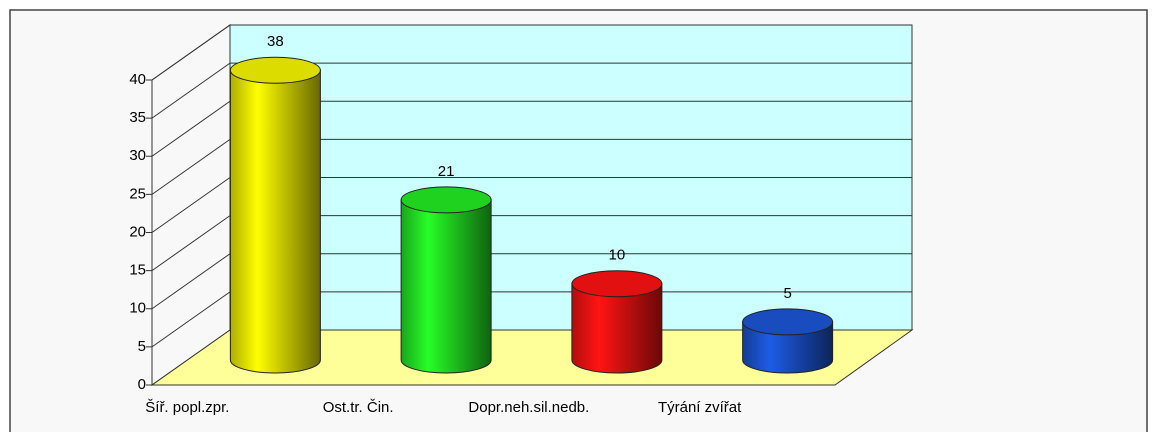 This screenshot has height=437, width=1157. What do you see at coordinates (137, 117) in the screenshot?
I see `y-tick-label: 35` at bounding box center [137, 117].